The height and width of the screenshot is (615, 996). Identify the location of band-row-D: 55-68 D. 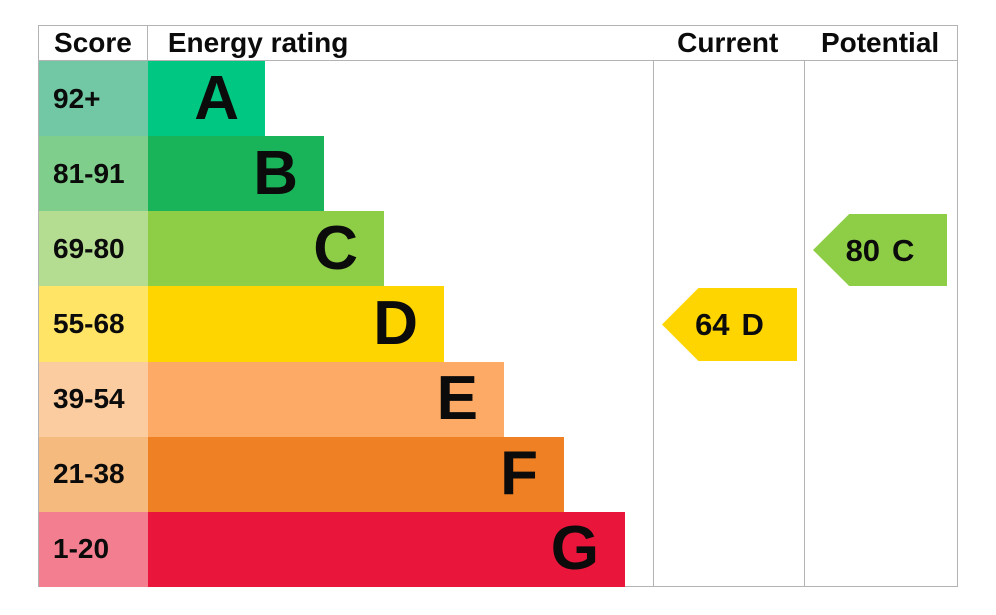
(498, 324).